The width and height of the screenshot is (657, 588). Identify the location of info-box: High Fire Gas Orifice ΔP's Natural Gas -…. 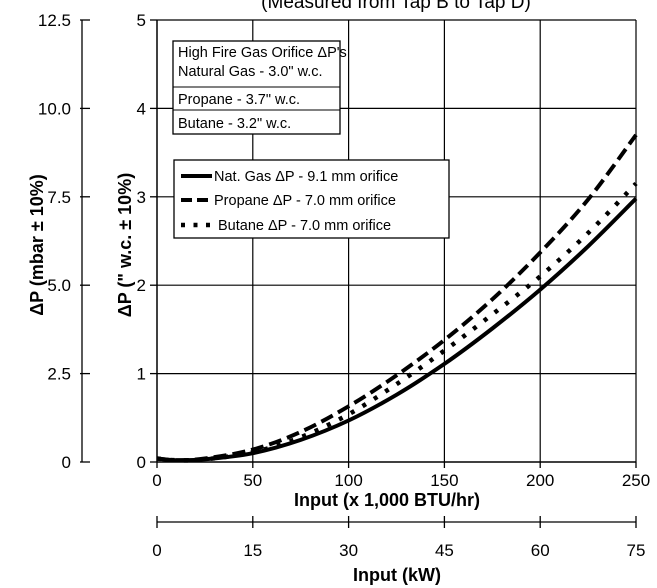
(259, 87).